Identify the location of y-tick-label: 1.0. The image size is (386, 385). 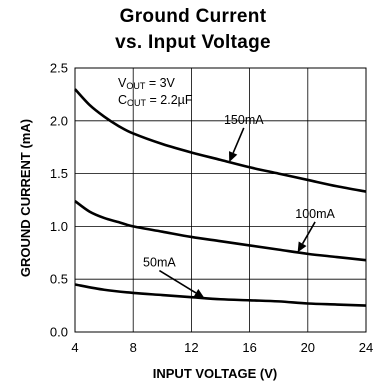
(59, 226).